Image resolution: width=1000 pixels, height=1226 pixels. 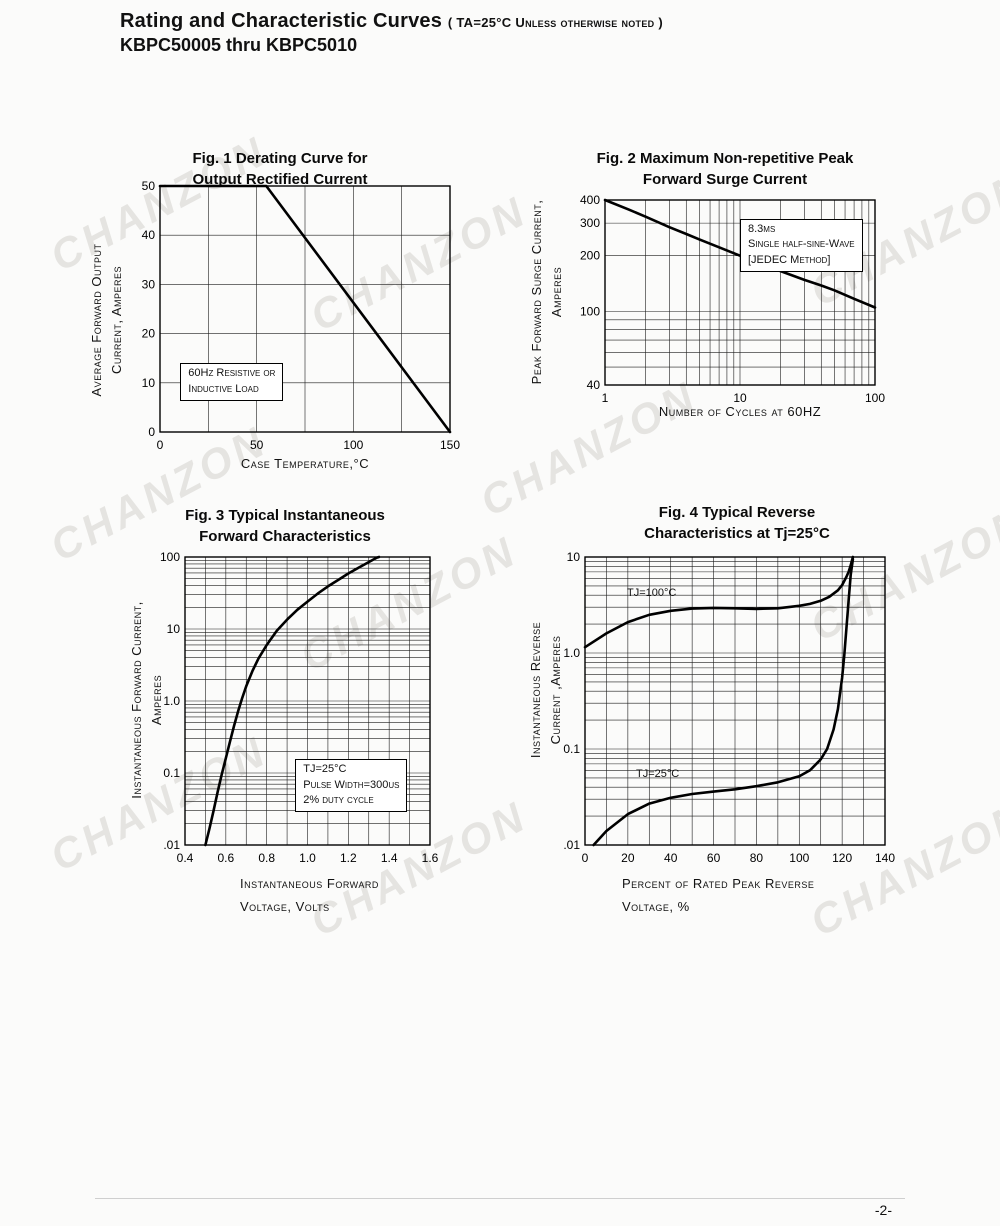 What do you see at coordinates (652, 592) in the screenshot?
I see `chart-annotation: TJ=100°C` at bounding box center [652, 592].